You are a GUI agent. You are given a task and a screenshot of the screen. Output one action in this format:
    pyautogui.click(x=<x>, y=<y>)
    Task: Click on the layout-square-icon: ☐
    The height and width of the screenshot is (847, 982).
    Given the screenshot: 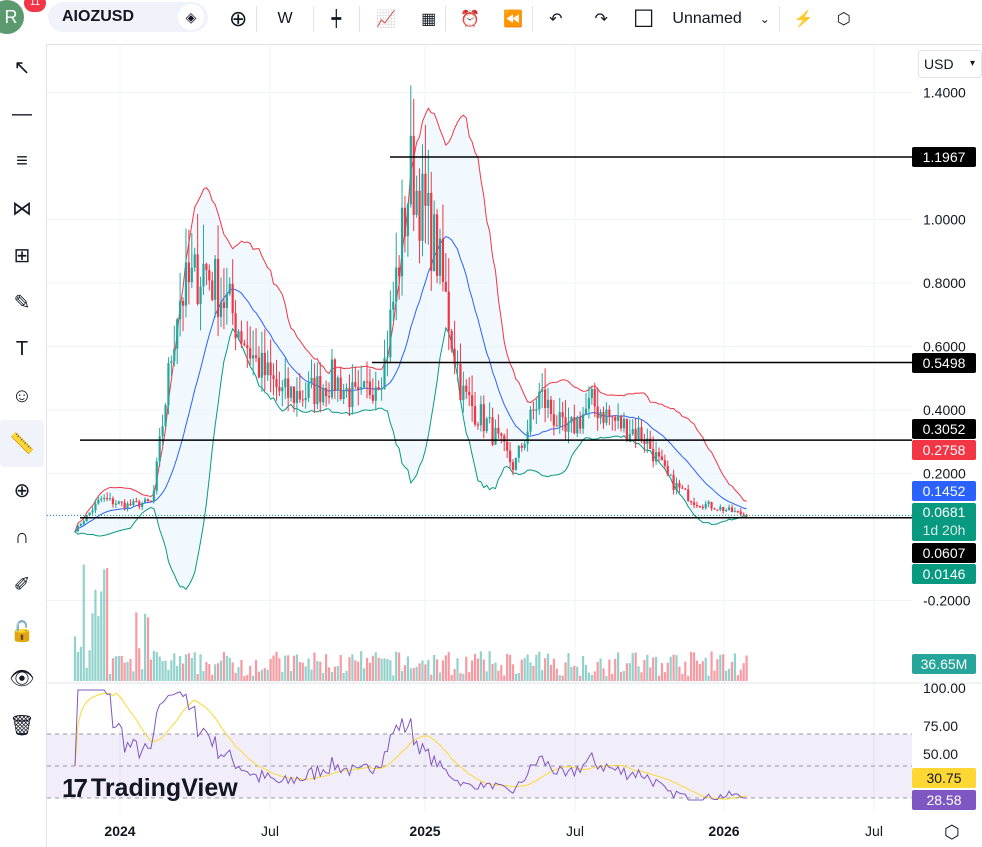 What is the action you would take?
    pyautogui.click(x=643, y=19)
    